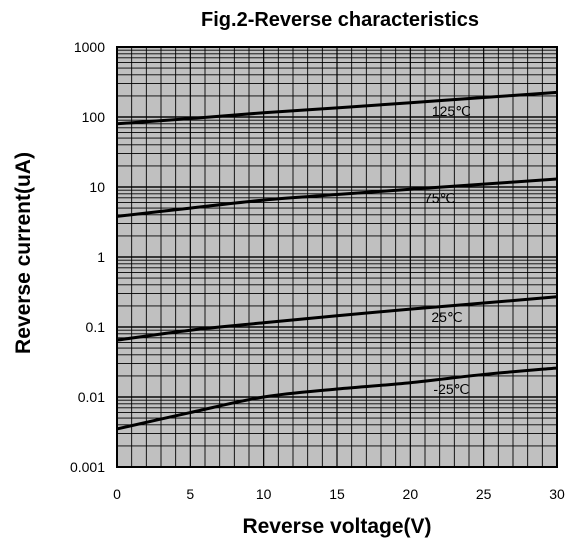  Describe the element at coordinates (264, 494) in the screenshot. I see `x-tick-label: 10` at that location.